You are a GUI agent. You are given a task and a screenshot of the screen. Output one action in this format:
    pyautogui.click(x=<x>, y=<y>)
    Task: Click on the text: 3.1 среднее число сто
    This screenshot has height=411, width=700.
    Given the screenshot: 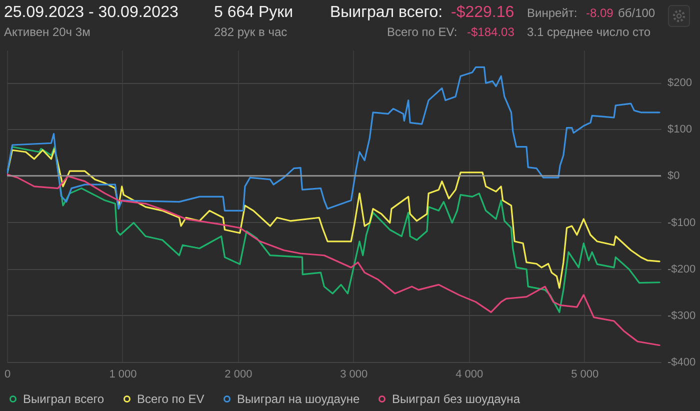 What is the action you would take?
    pyautogui.click(x=589, y=32)
    